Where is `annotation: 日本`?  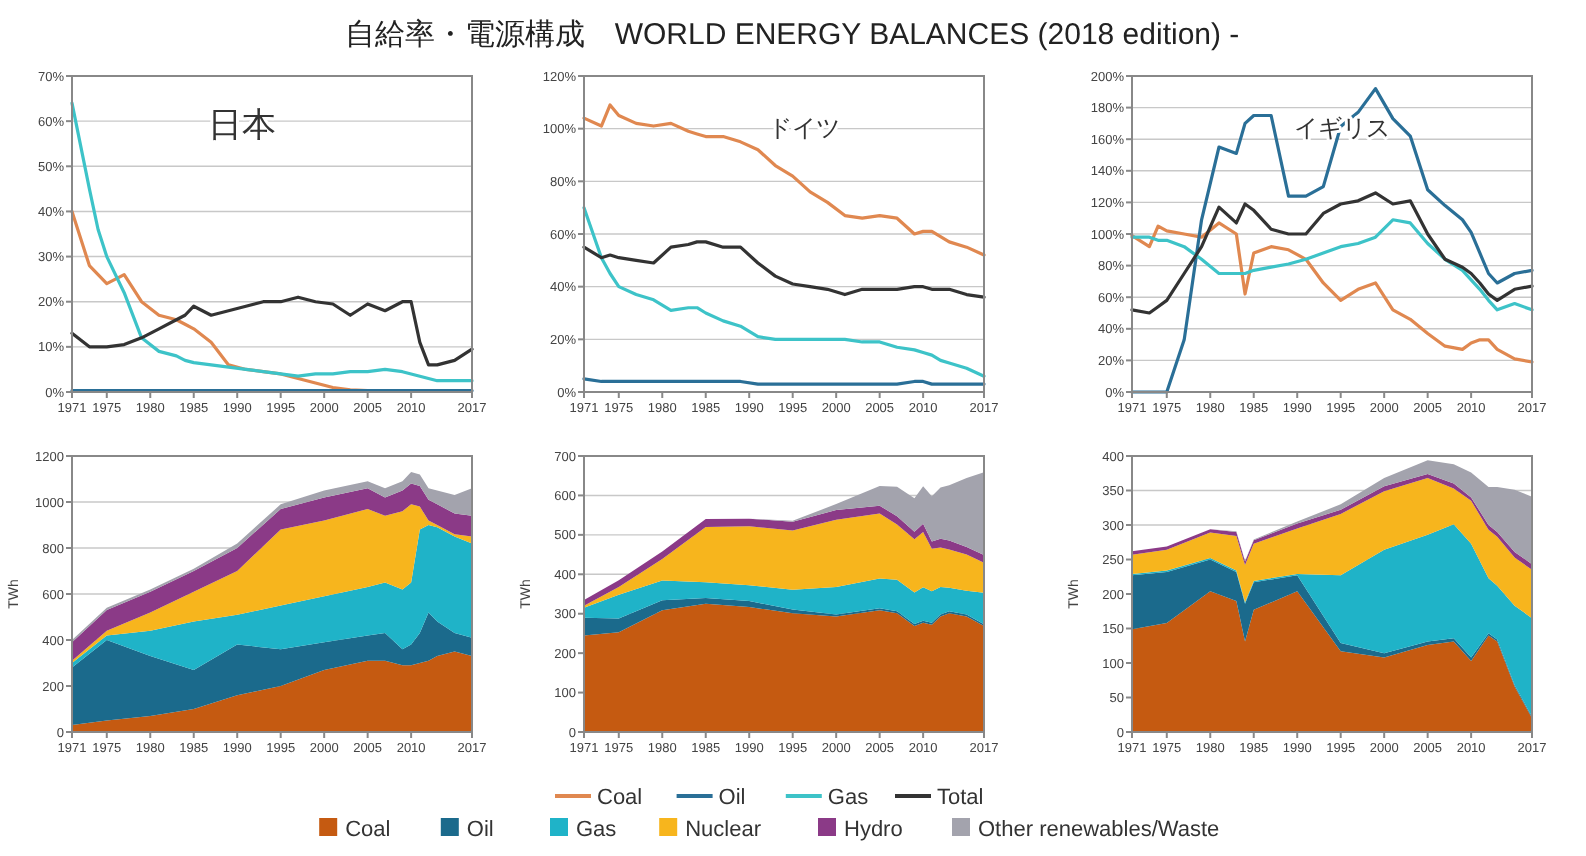 annotation: 日本 is located at coordinates (242, 125).